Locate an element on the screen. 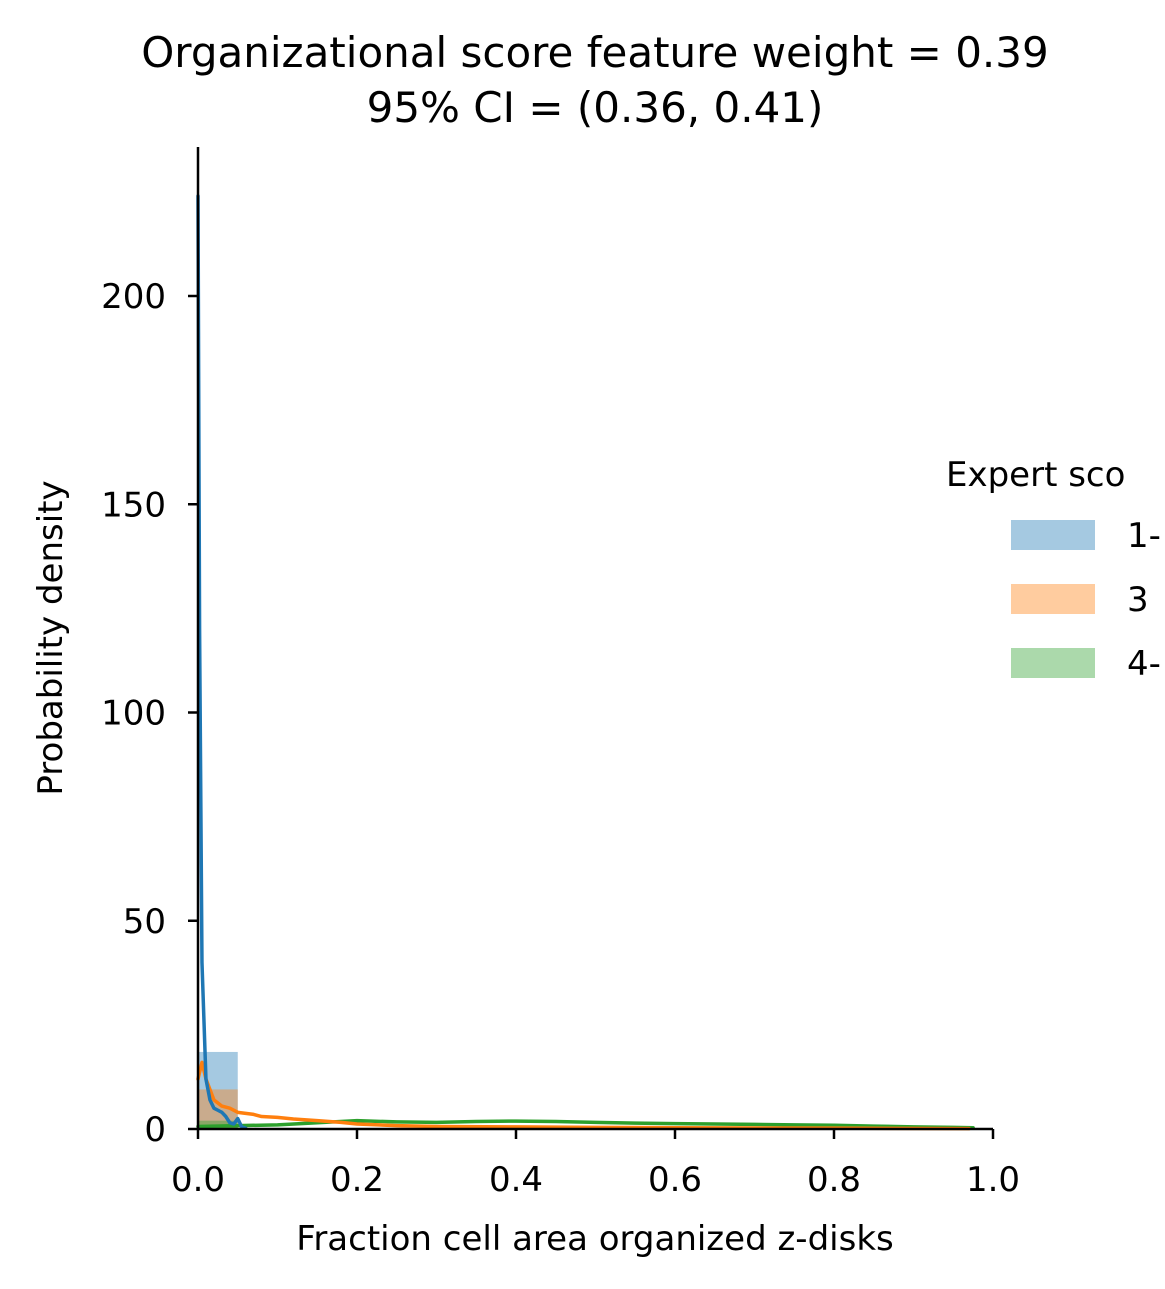 The image size is (1165, 1289). x-tick-label: 1.0 is located at coordinates (993, 1180).